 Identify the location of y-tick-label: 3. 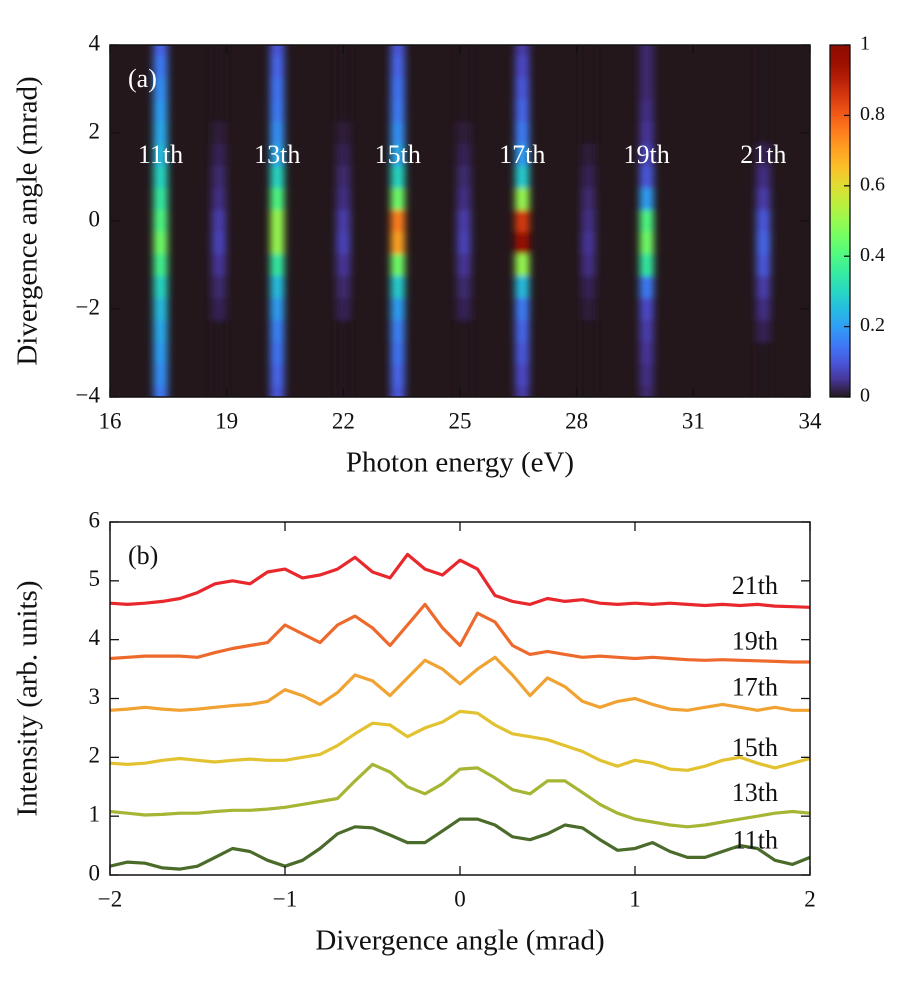
(95, 696).